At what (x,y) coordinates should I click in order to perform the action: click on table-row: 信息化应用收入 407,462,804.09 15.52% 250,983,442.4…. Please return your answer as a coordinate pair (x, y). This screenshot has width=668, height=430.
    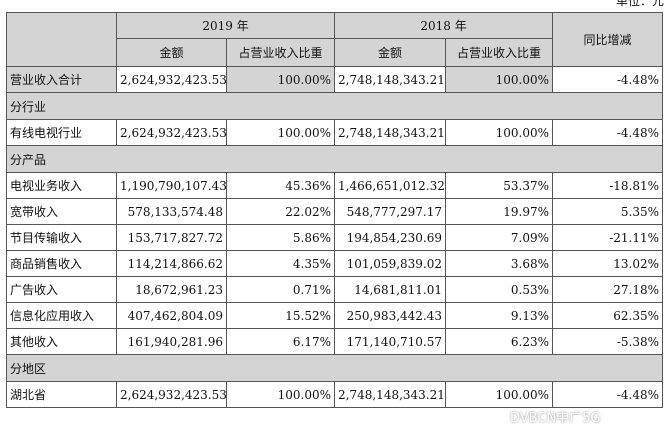
    Looking at the image, I should click on (335, 315).